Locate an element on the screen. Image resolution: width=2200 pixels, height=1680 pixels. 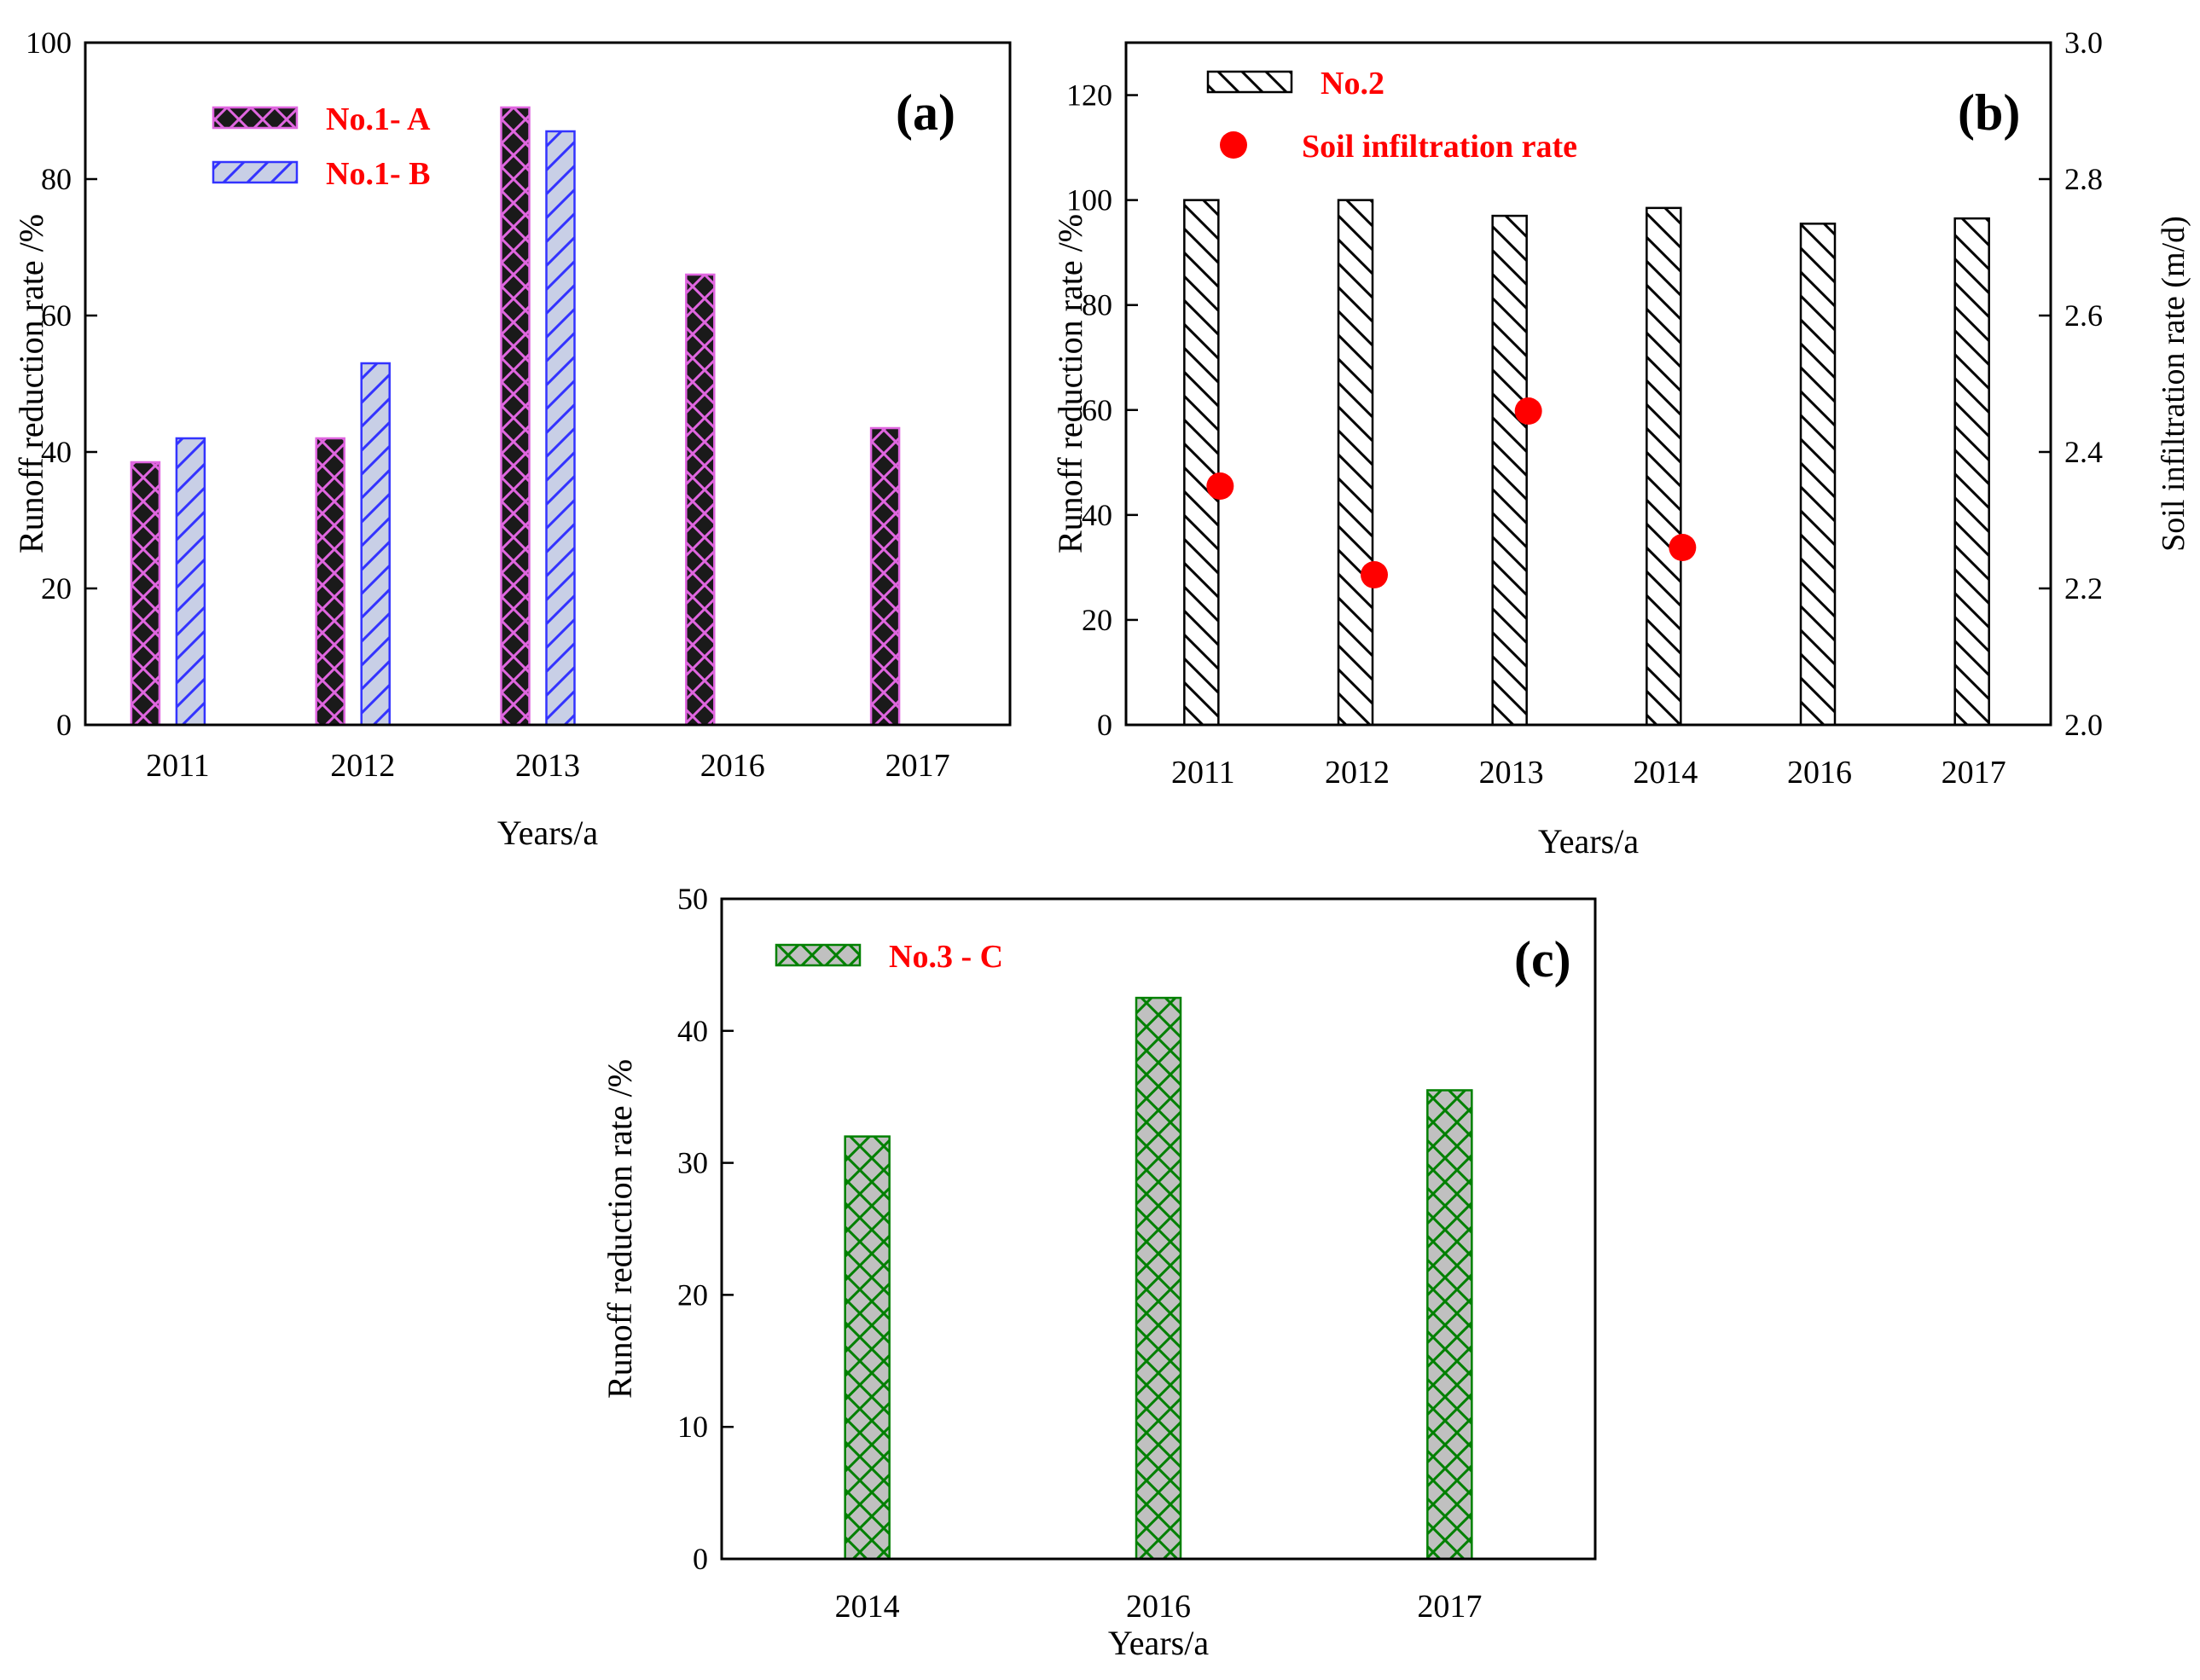
y-tick-label: 30 is located at coordinates (692, 1163).